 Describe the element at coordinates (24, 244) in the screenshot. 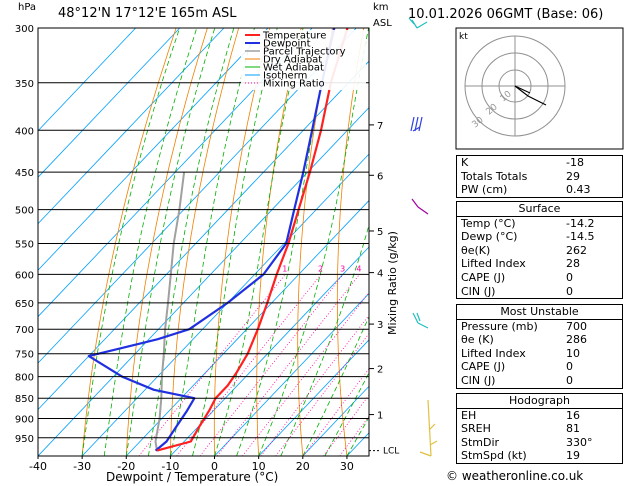

I see `pressure-tick-label: 550` at that location.